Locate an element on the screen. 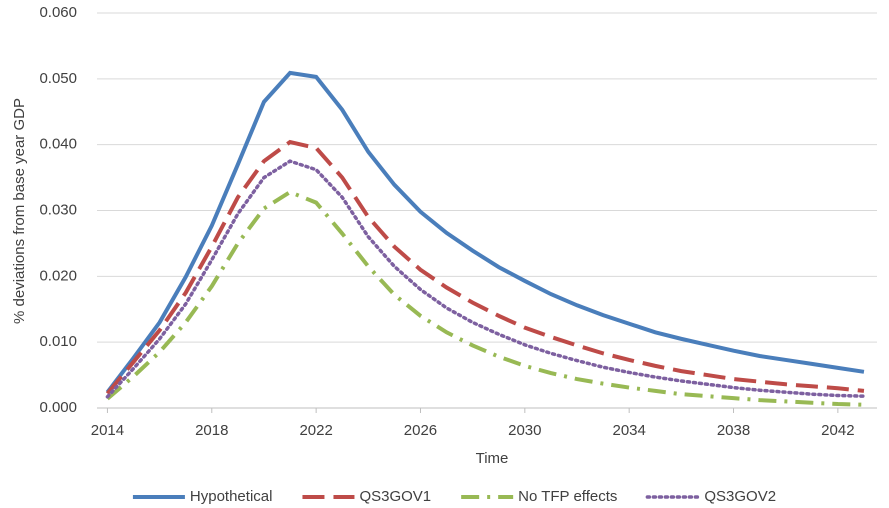 This screenshot has width=889, height=508. y-tick-label: 0.050 is located at coordinates (58, 78).